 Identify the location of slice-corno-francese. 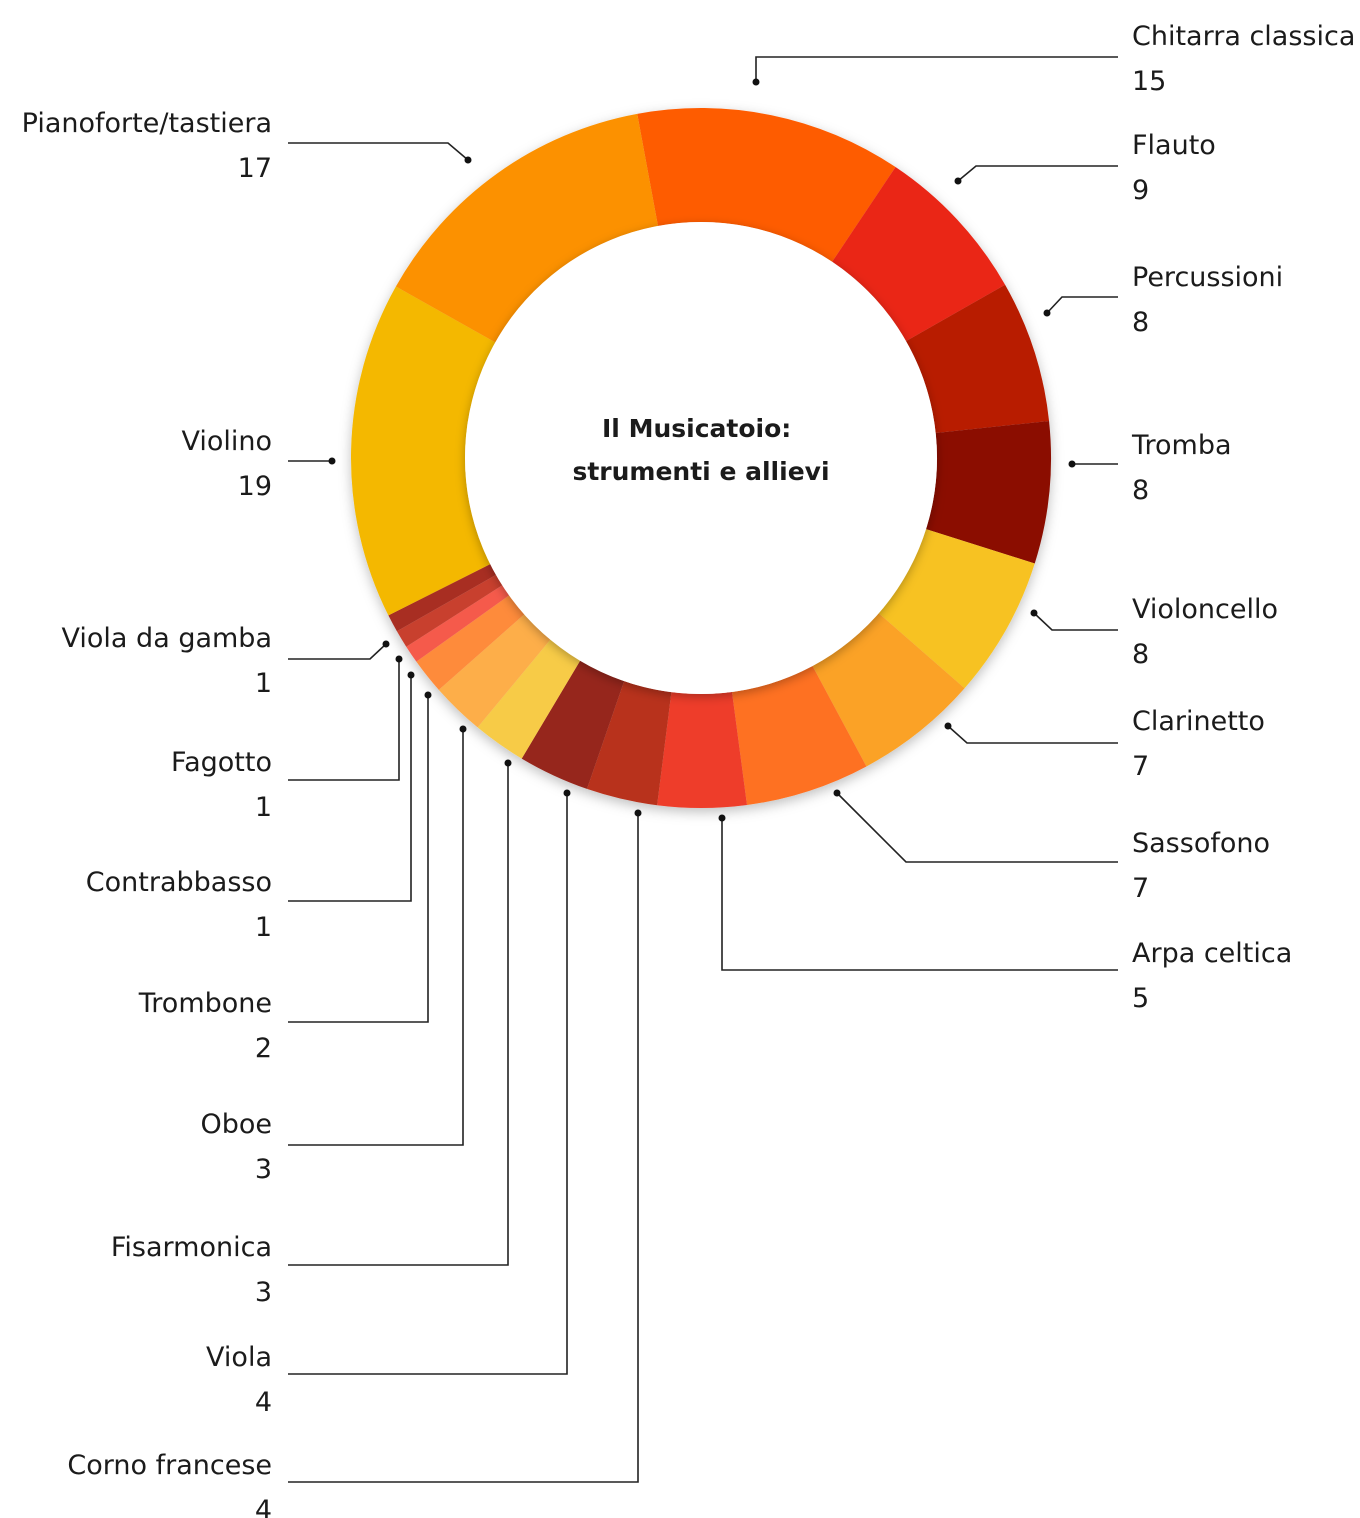
(629, 743).